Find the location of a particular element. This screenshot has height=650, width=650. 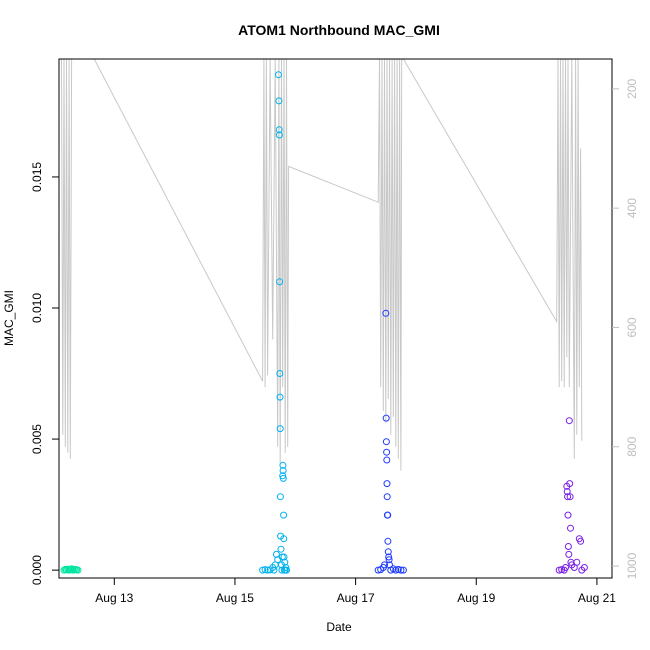

x-tick-label: Aug 21 is located at coordinates (597, 598).